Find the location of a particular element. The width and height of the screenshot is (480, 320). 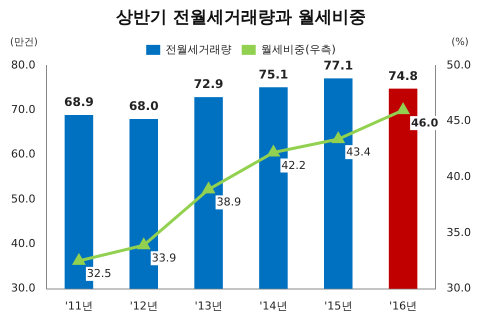

y-axis-title: (만건) is located at coordinates (24, 42).